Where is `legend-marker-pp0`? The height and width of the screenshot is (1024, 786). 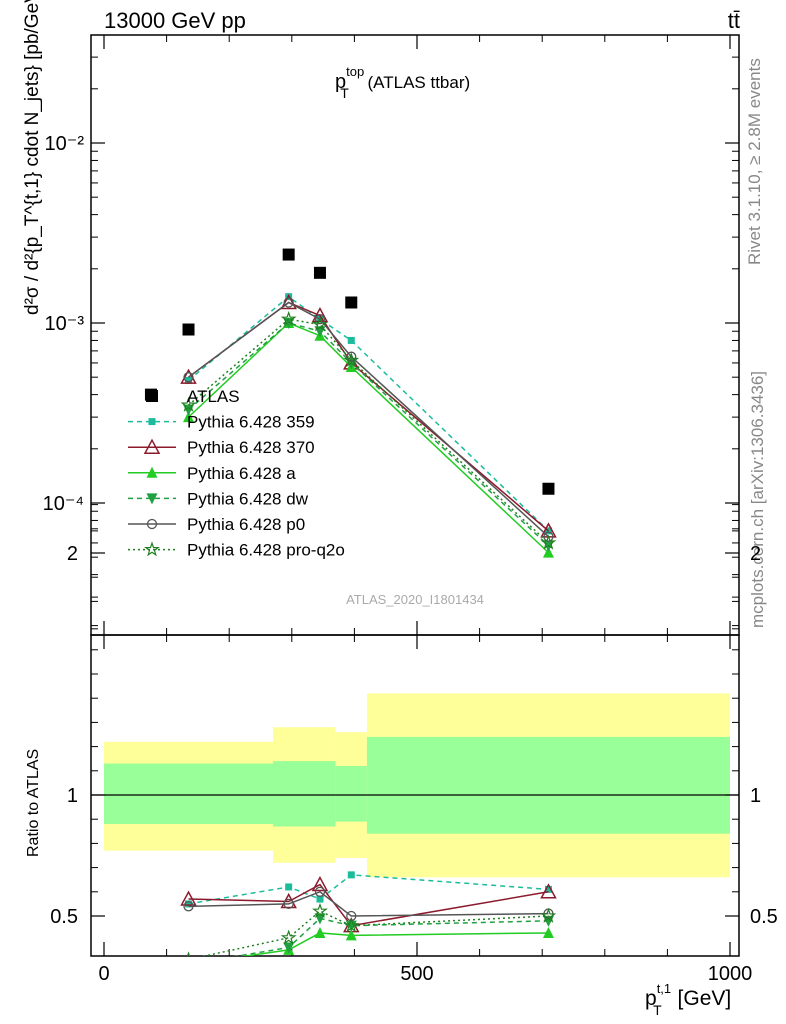 legend-marker-pp0 is located at coordinates (152, 524).